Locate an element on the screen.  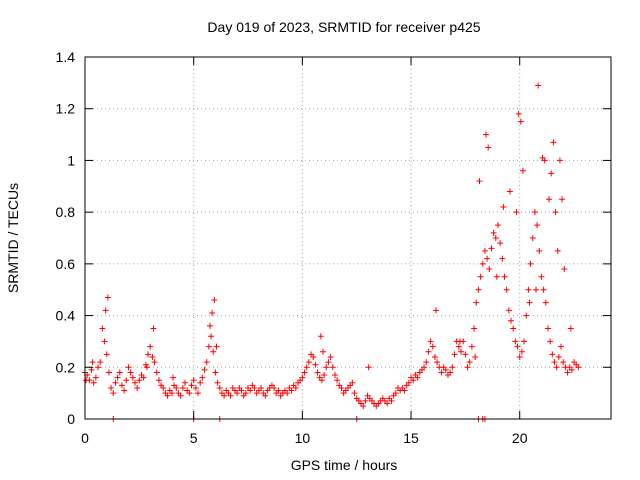
x-tick-label: 20 is located at coordinates (520, 438).